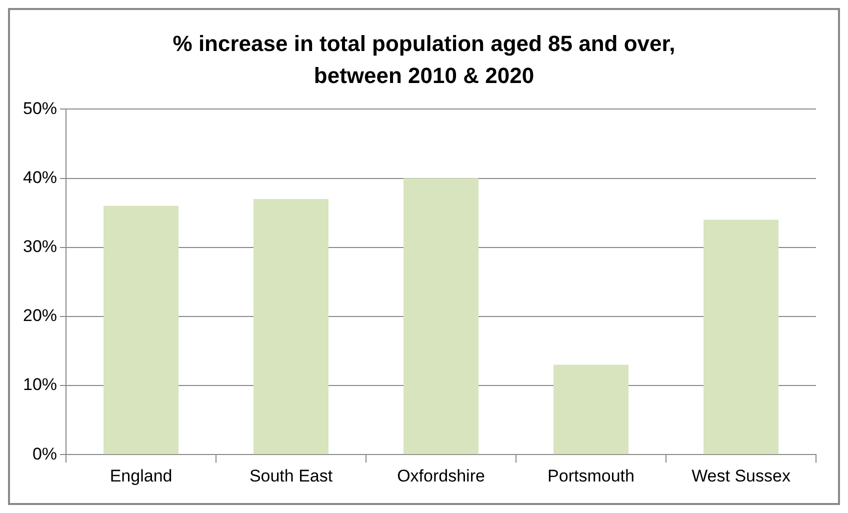 Image resolution: width=848 pixels, height=513 pixels. Describe the element at coordinates (40, 177) in the screenshot. I see `y-tick-label: 40%` at that location.